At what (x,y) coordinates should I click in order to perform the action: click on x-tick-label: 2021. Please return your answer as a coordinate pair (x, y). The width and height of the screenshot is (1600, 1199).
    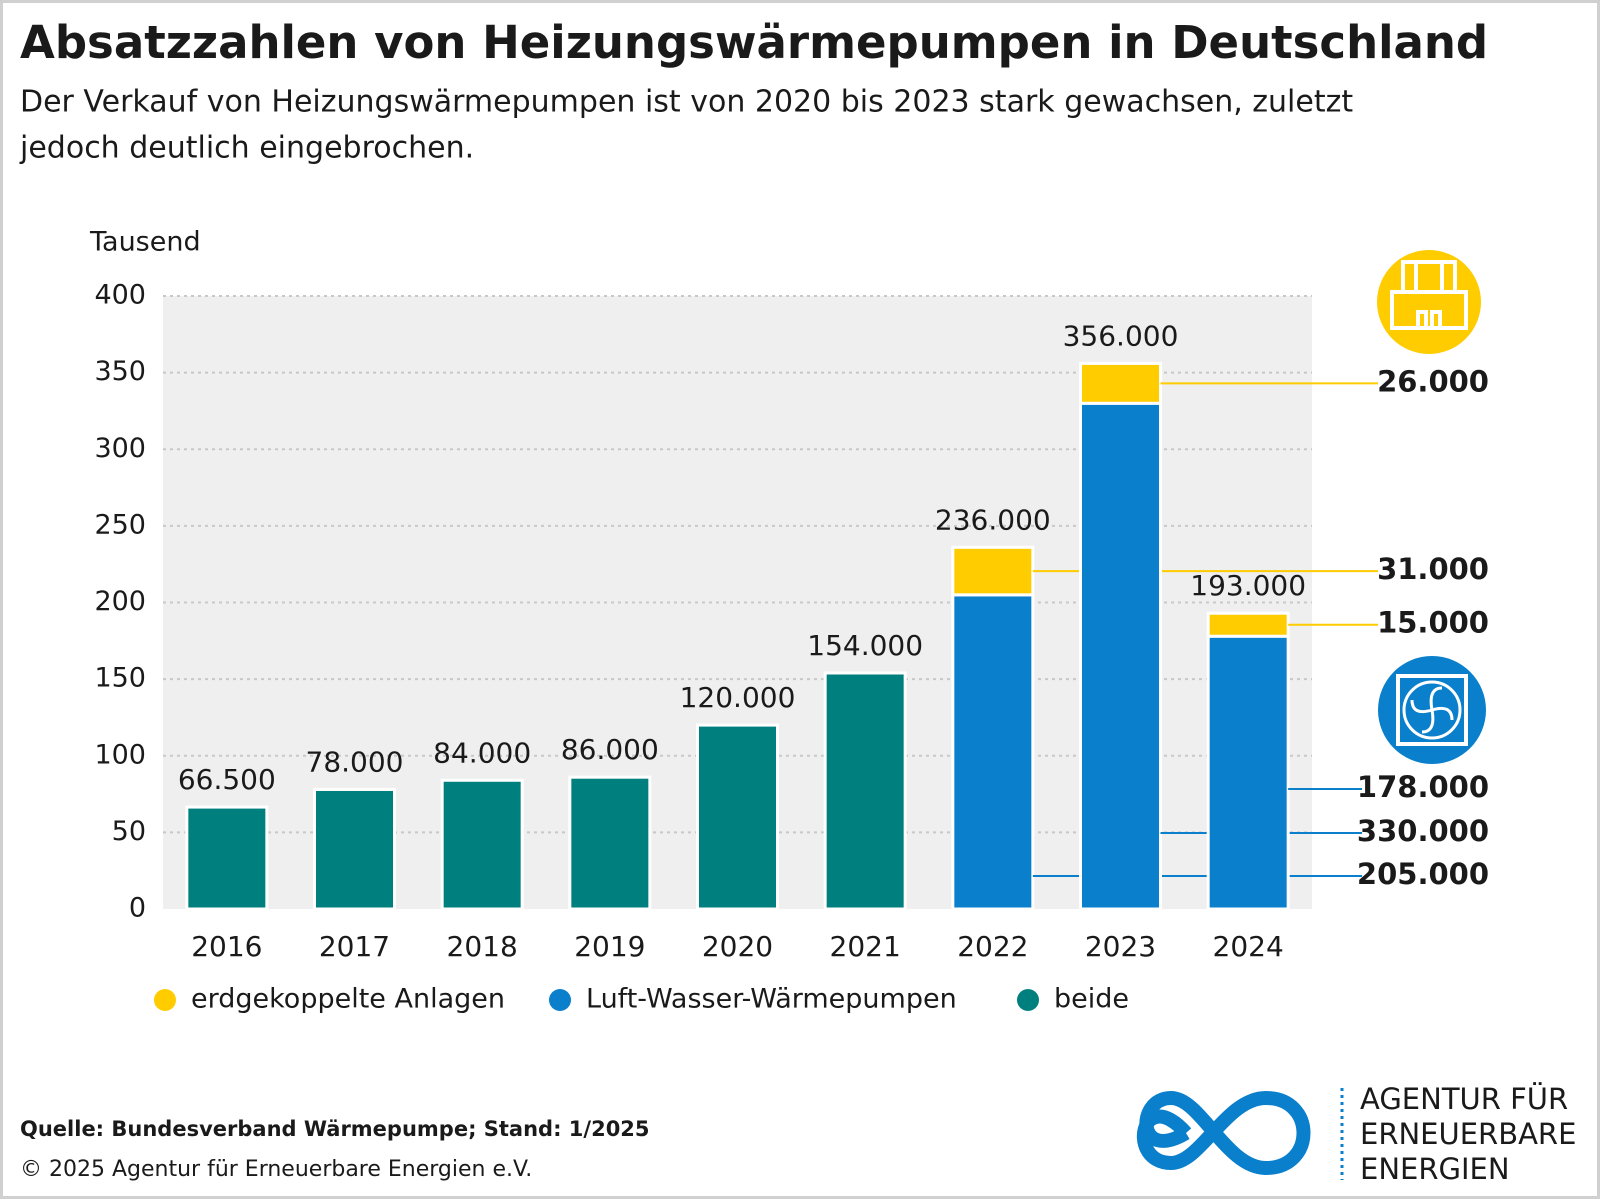
    Looking at the image, I should click on (865, 946).